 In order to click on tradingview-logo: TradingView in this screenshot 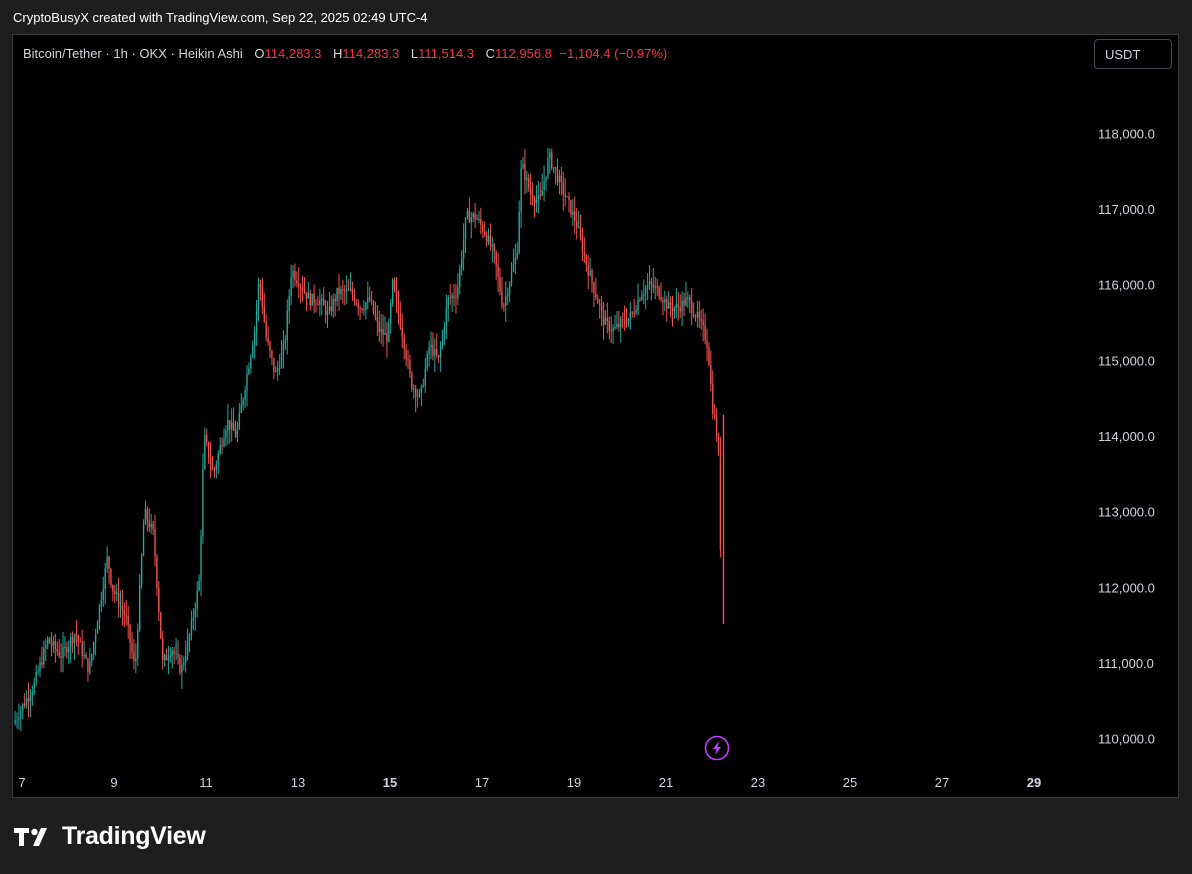, I will do `click(110, 836)`.